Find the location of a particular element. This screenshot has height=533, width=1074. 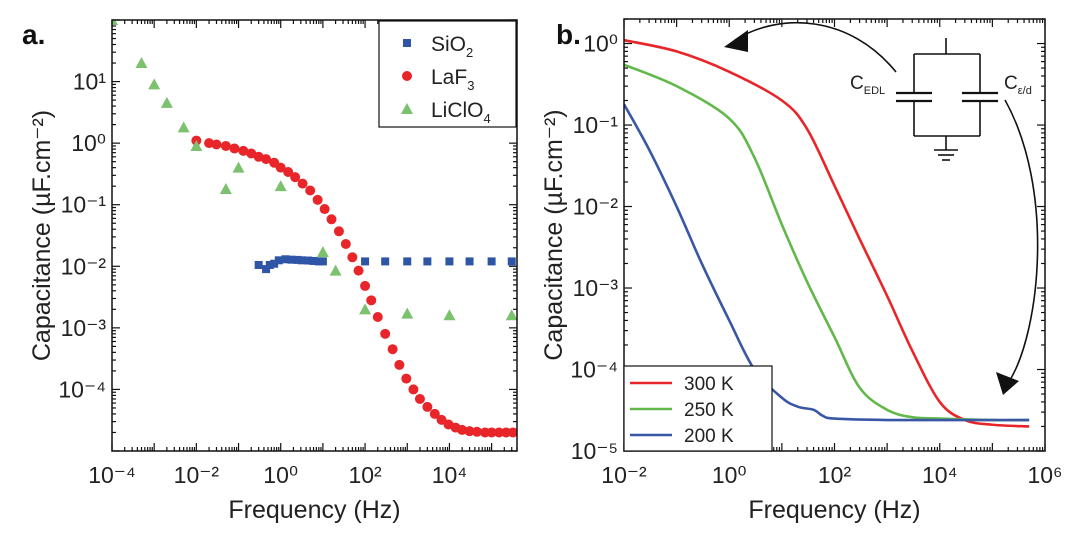

chart-b-ylabel: Capacitance (µF.cm⁻²) is located at coordinates (554, 234).